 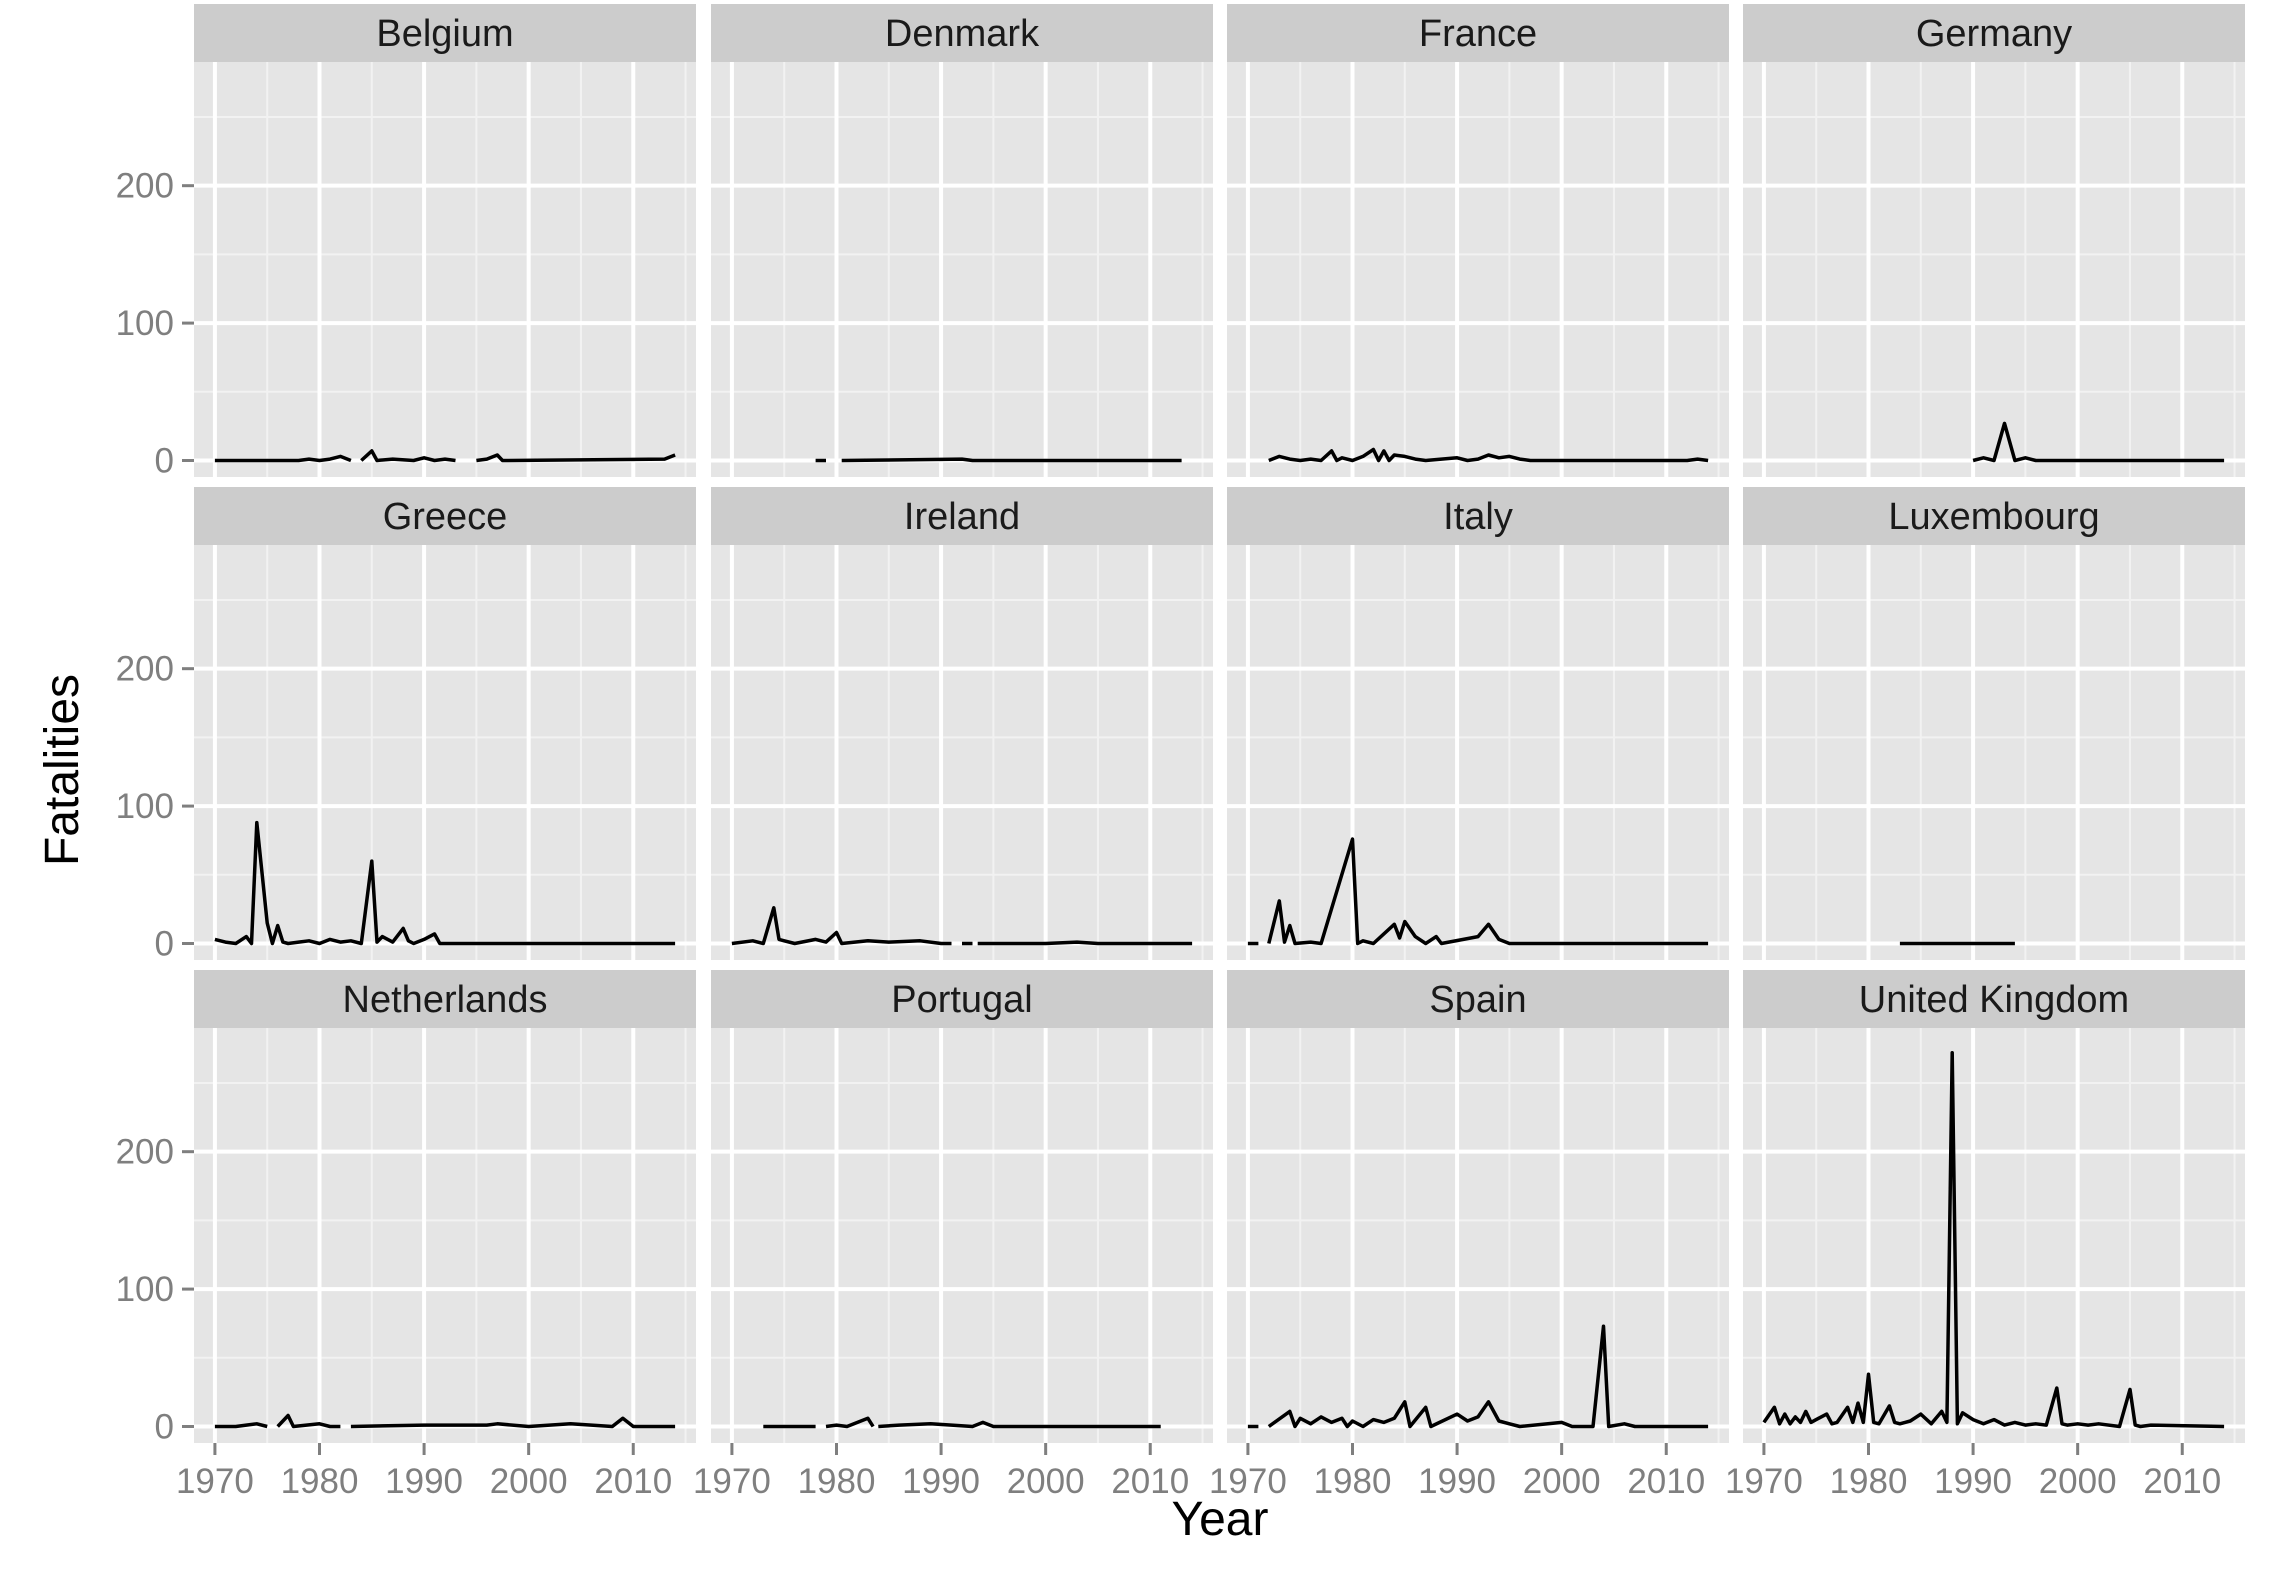 I want to click on facet-panel: France, so click(x=1478, y=240).